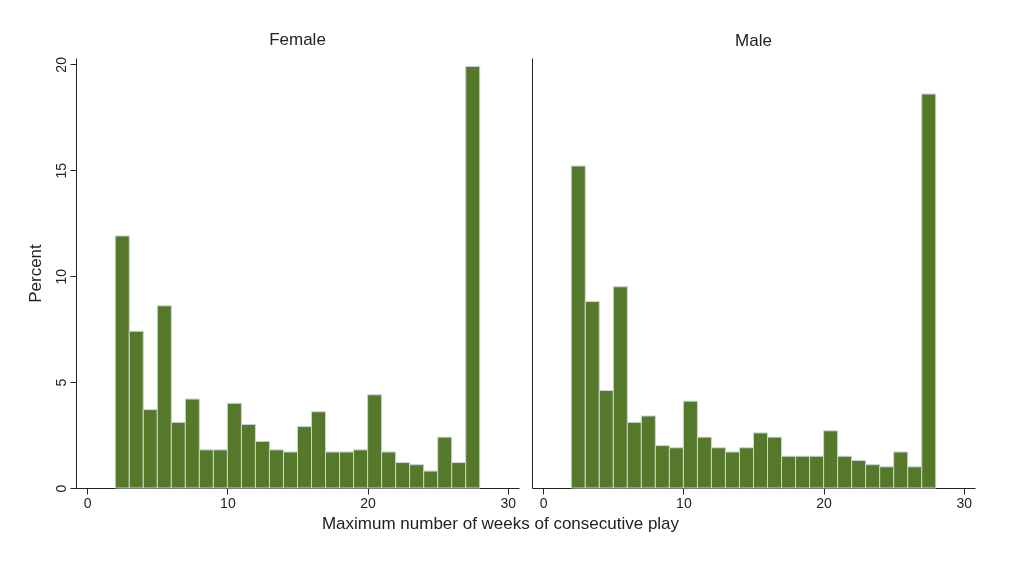 The image size is (1011, 580). I want to click on y-tick-label: 20, so click(60, 64).